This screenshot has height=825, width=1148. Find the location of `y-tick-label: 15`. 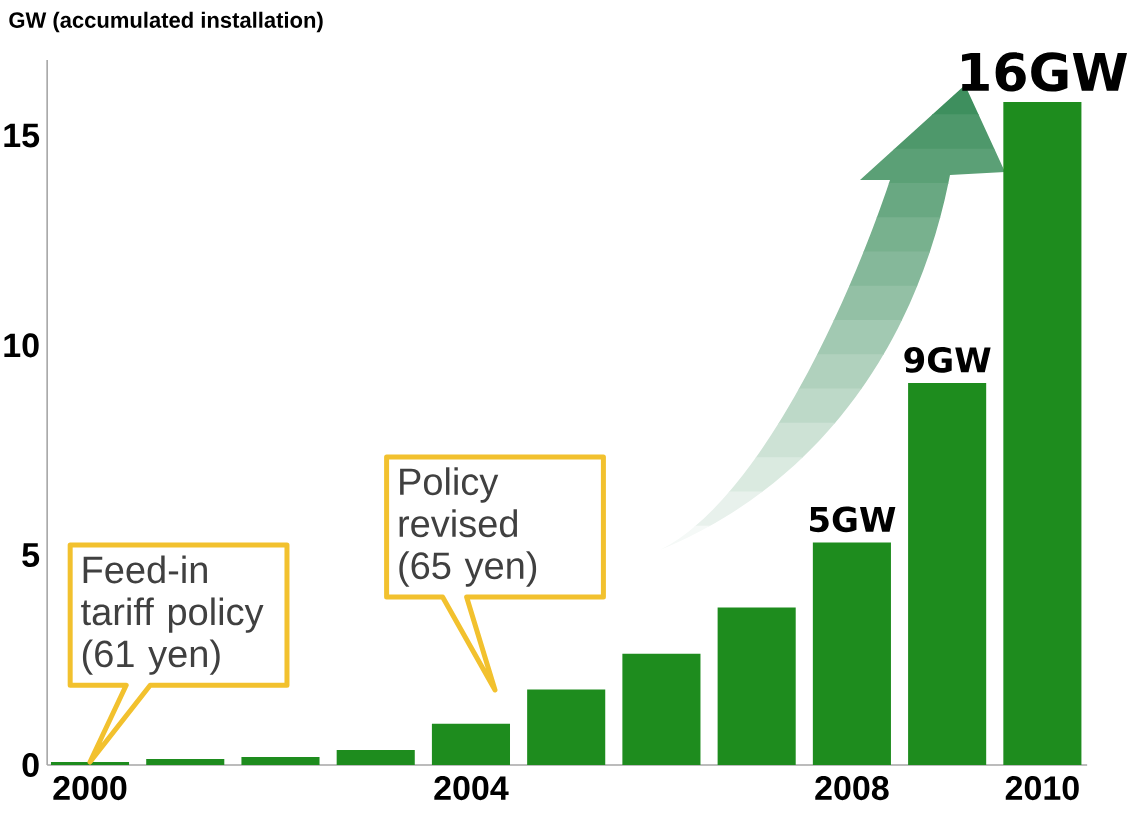

y-tick-label: 15 is located at coordinates (22, 135).